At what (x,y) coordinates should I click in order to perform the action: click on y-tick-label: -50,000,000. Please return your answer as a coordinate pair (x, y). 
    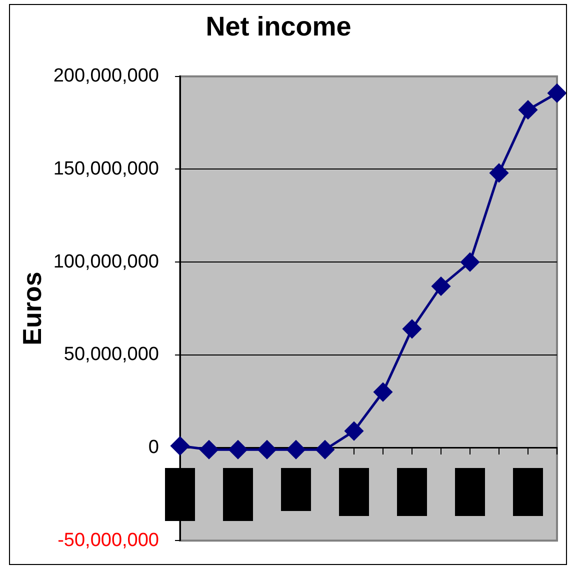
    Looking at the image, I should click on (108, 540).